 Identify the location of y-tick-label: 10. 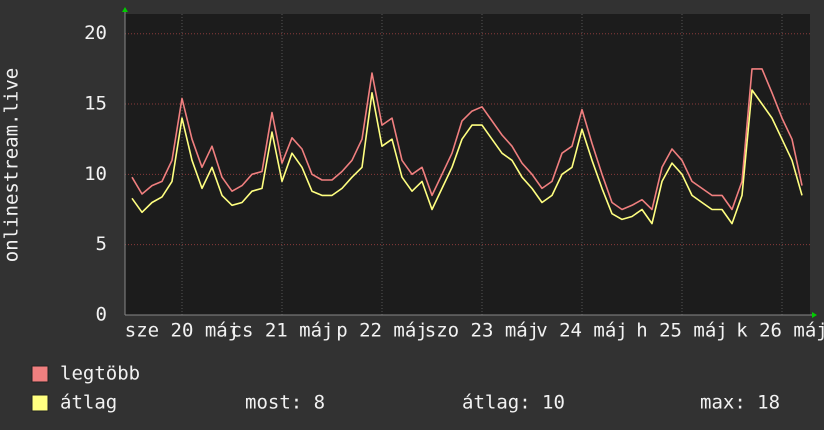
(95, 174).